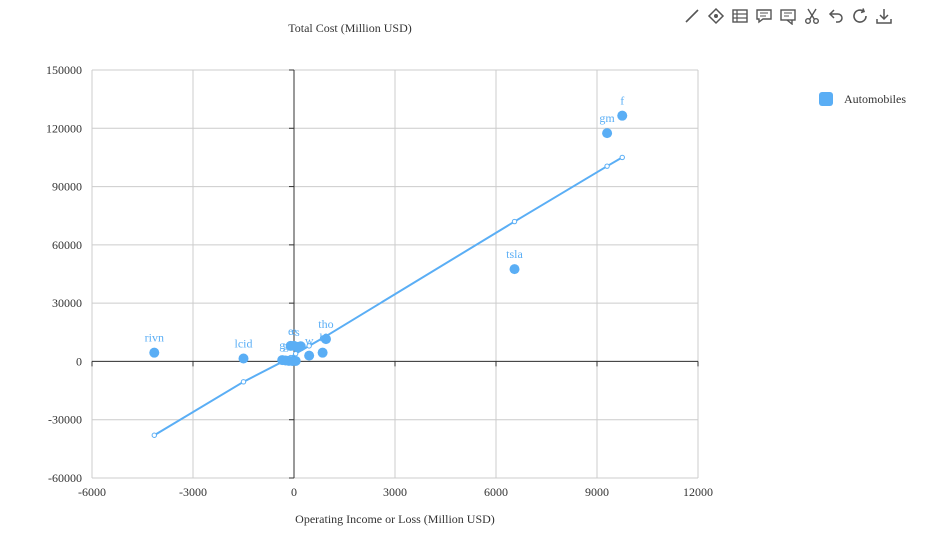  What do you see at coordinates (812, 16) in the screenshot?
I see `scissors-icon` at bounding box center [812, 16].